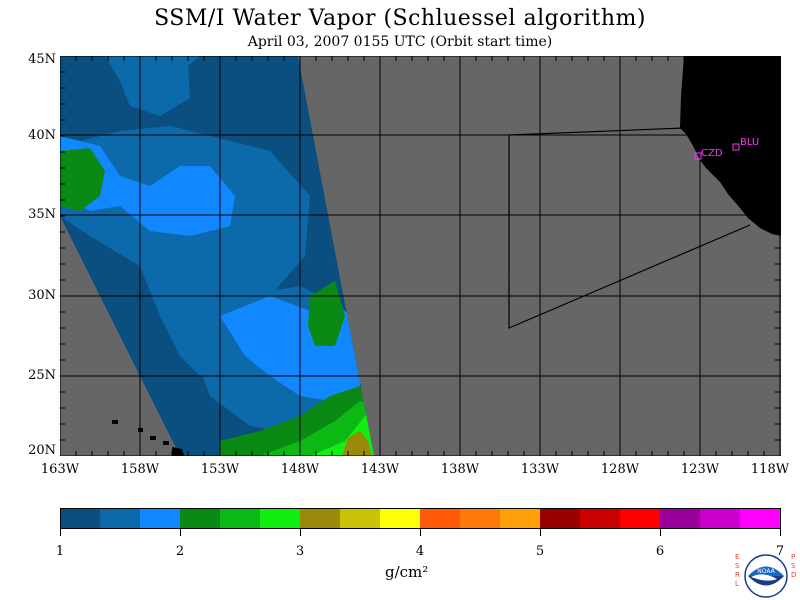 Image resolution: width=800 pixels, height=600 pixels. Describe the element at coordinates (82, 179) in the screenshot. I see `vapor-region-green-dark-west` at that location.